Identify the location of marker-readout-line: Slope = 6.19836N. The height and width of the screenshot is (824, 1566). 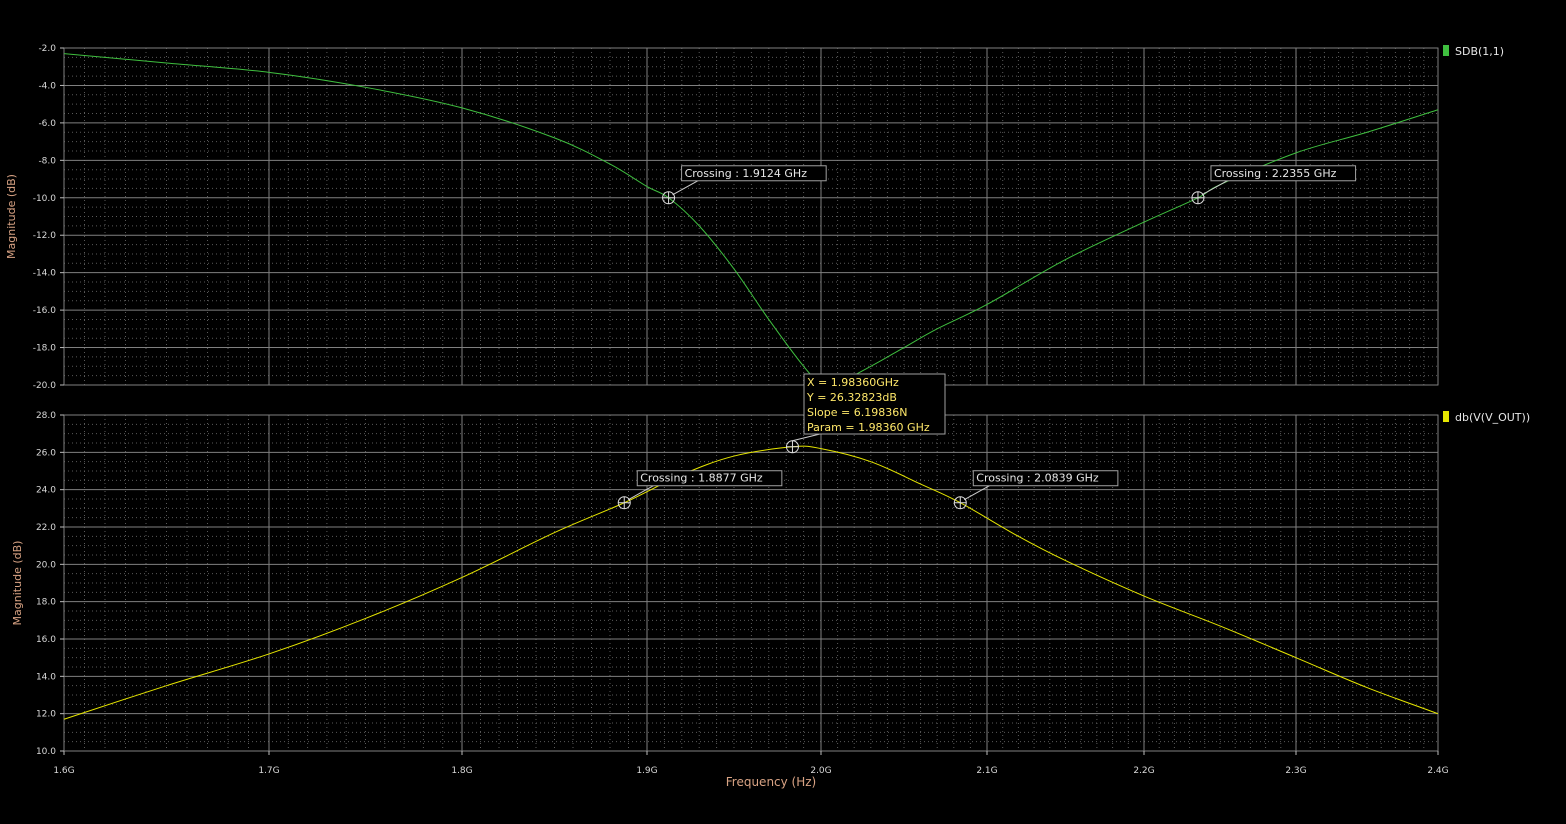
(857, 412).